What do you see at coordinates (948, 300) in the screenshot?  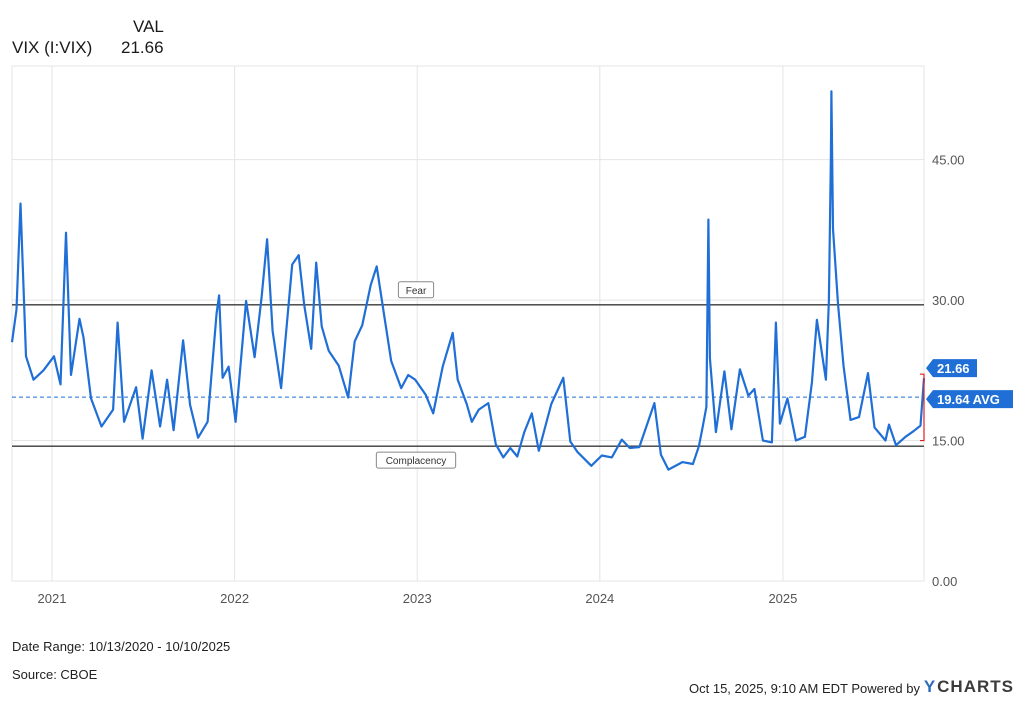 I see `y-tick-label: 30.00` at bounding box center [948, 300].